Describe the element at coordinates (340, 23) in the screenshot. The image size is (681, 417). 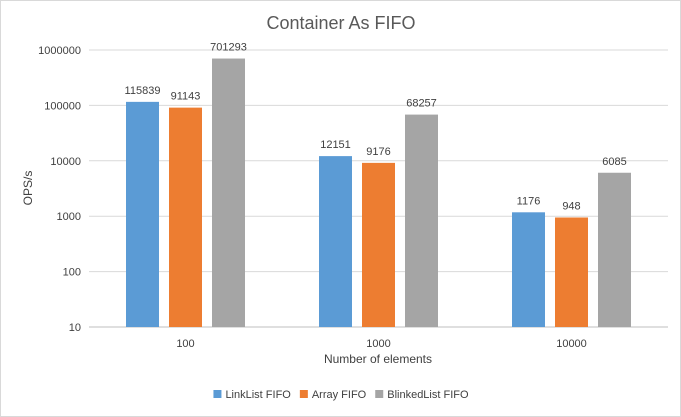
I see `chart-title: Container As FIFO` at that location.